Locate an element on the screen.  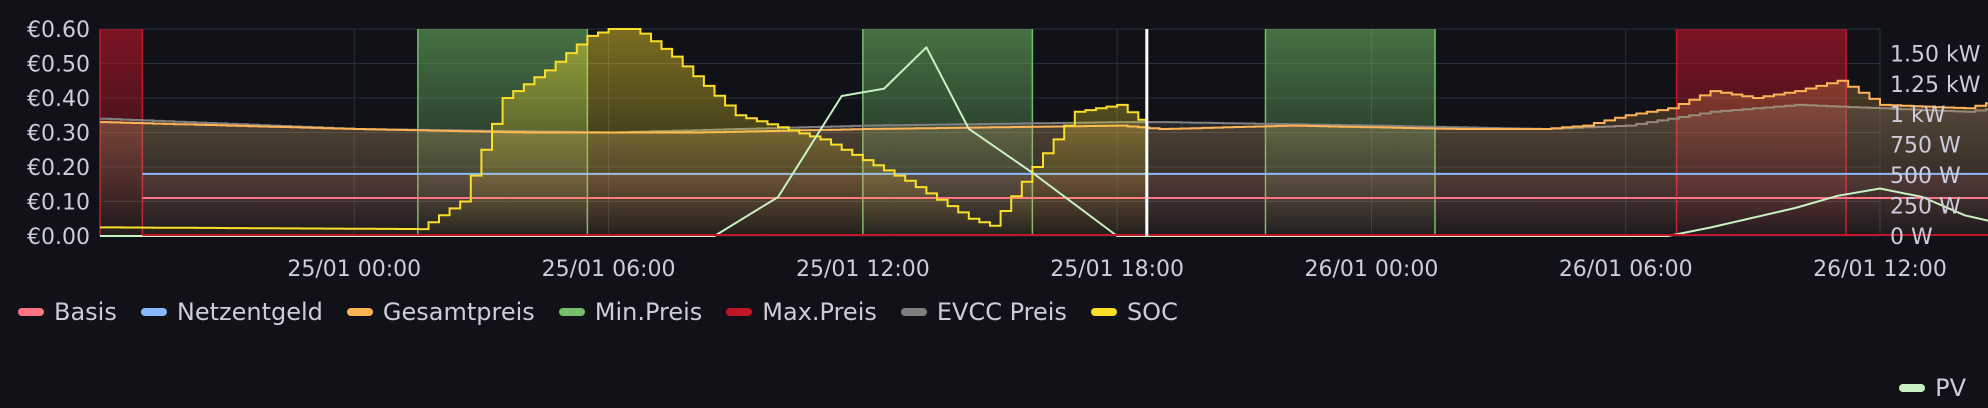
legend-netzentgeld: Netzentgeld is located at coordinates (231, 312).